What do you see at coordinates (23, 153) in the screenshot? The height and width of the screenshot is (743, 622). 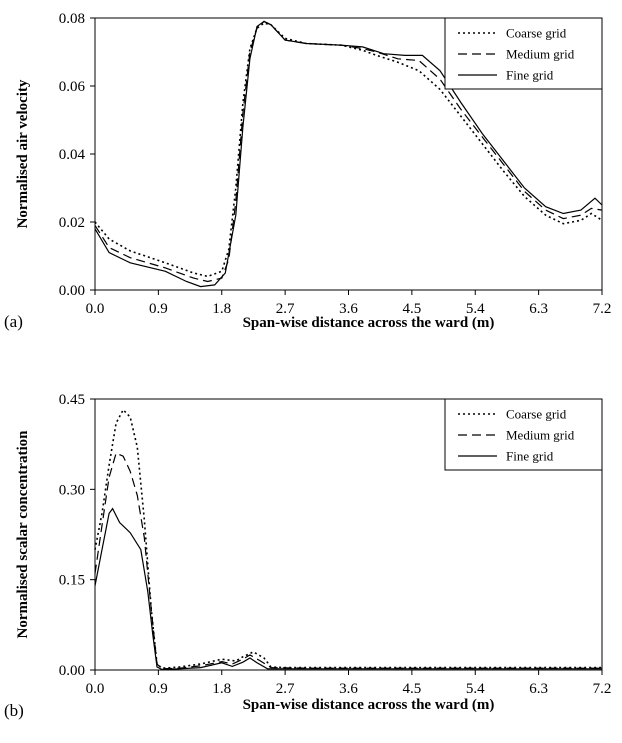 I see `y-axis-title: Normalised air velocity` at bounding box center [23, 153].